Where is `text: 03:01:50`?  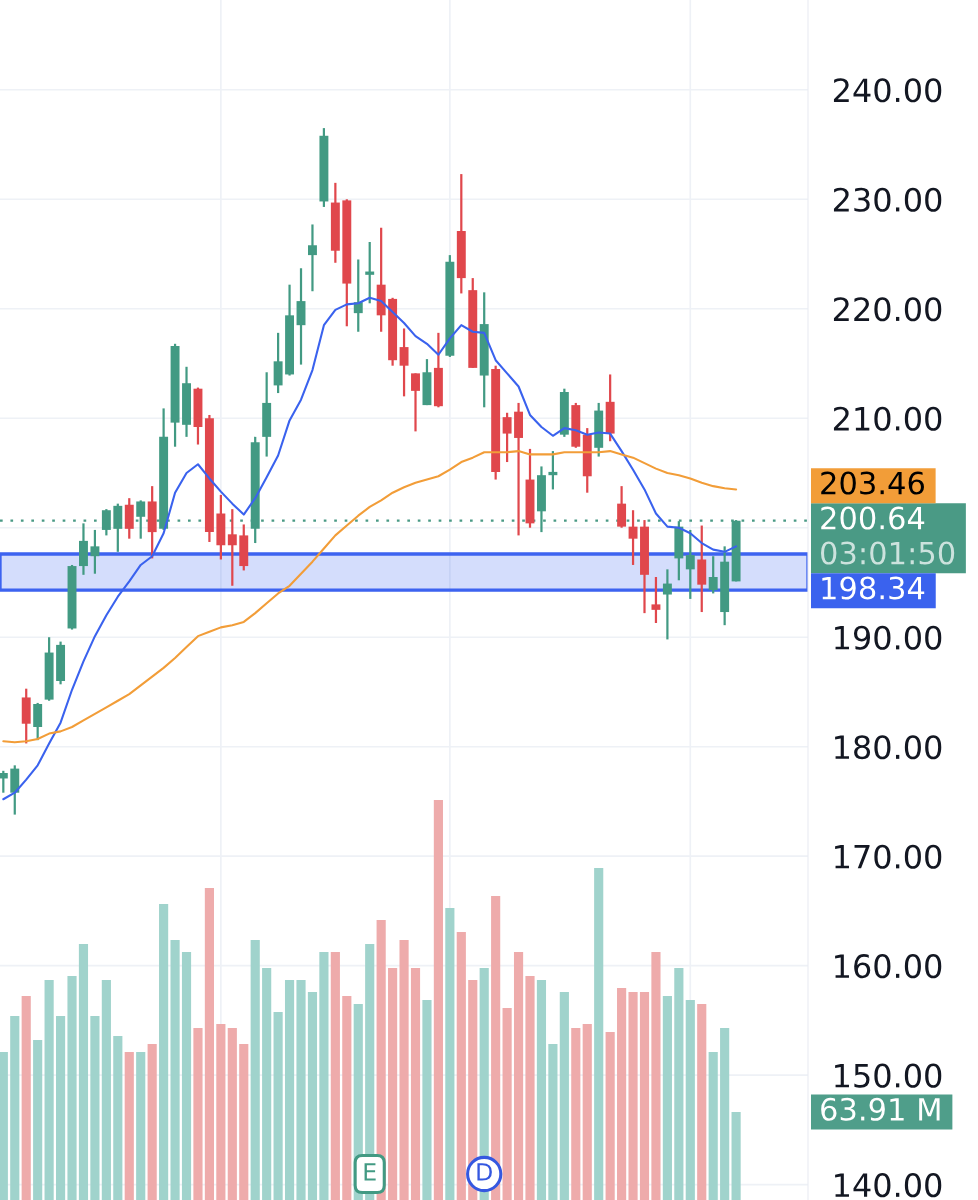
text: 03:01:50 is located at coordinates (888, 553).